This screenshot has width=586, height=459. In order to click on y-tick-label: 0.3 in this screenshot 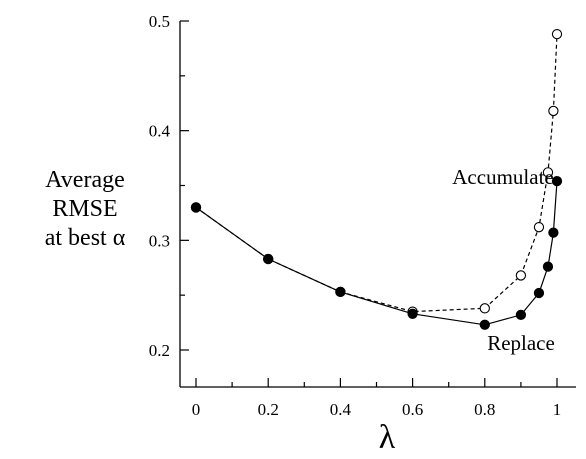, I will do `click(159, 240)`.